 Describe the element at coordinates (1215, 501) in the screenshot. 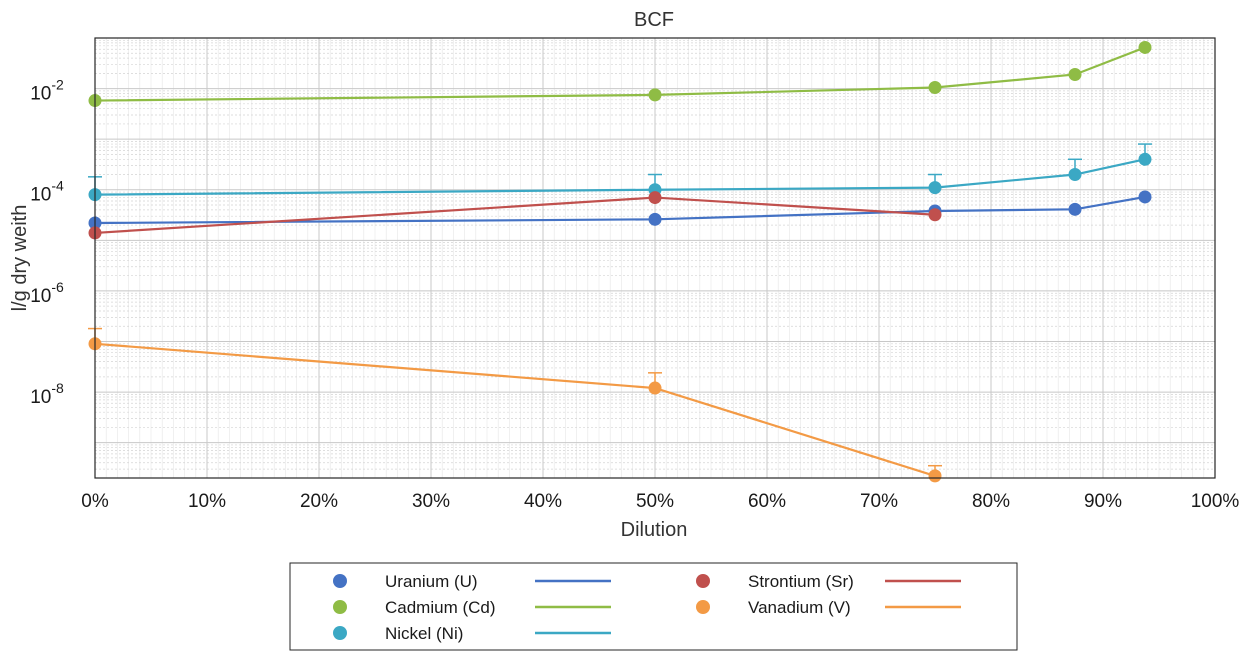

I see `x-tick-label: 100%` at that location.